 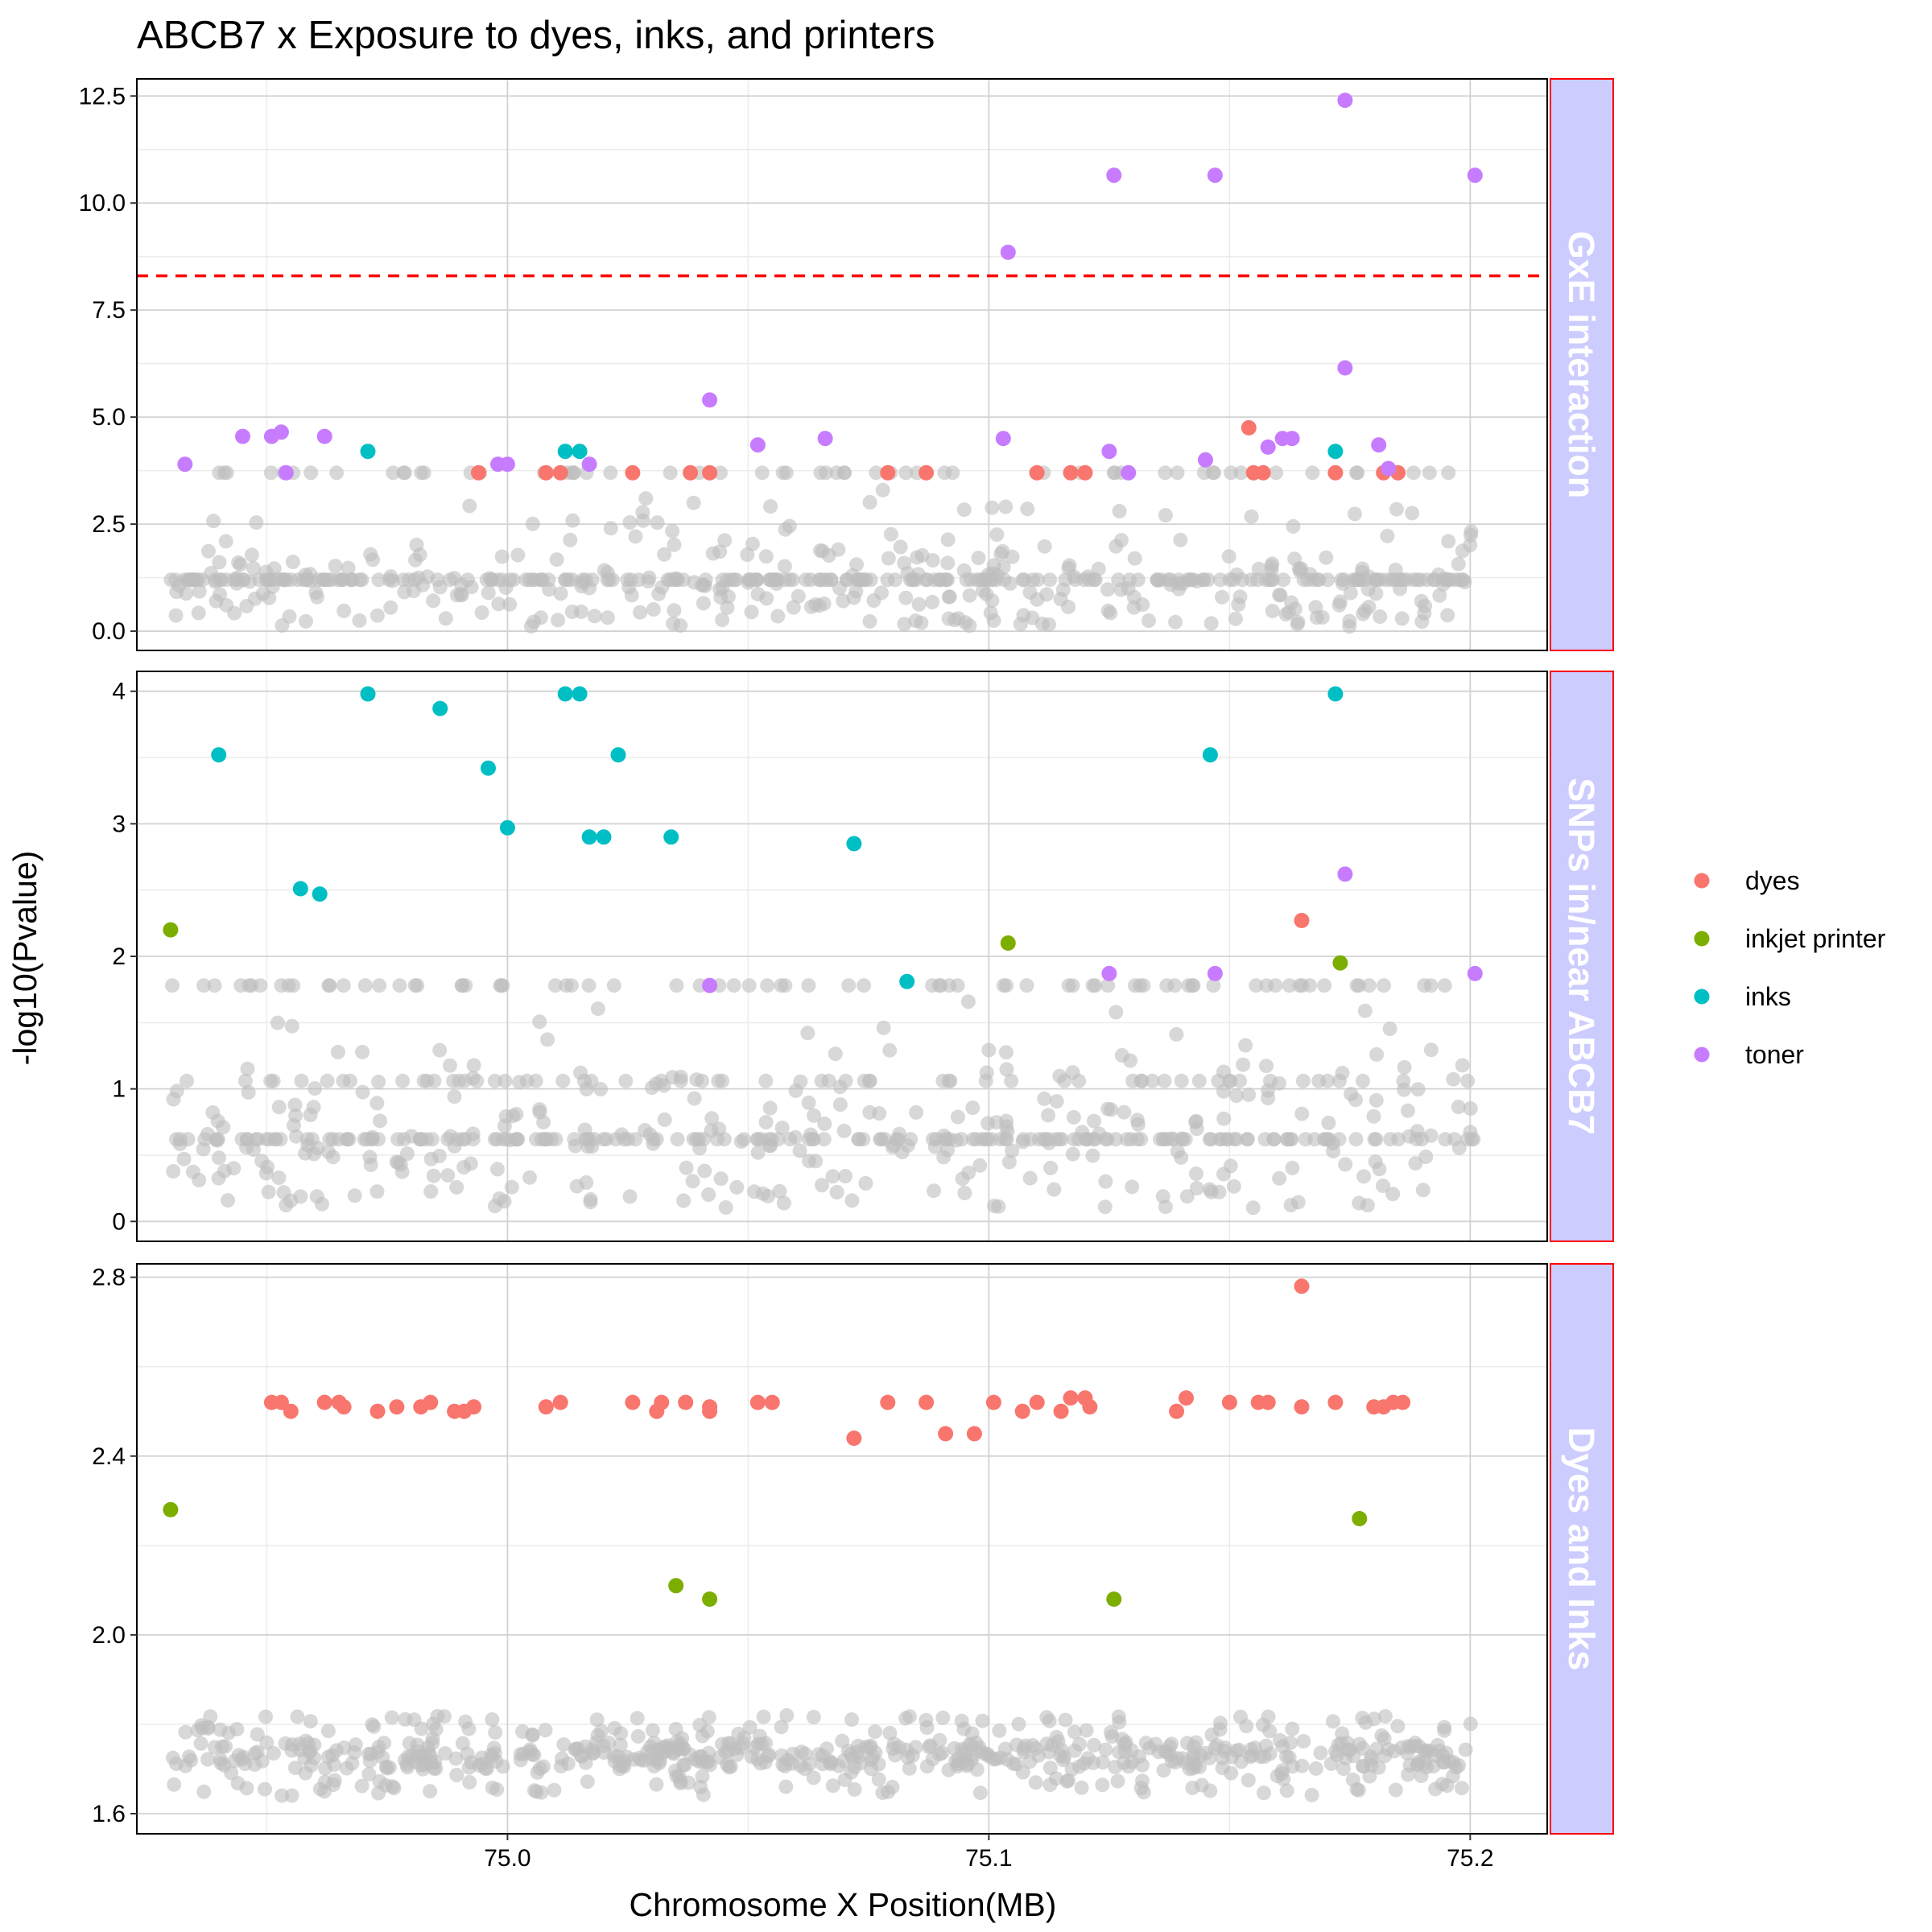 I want to click on y-tick-label: 4, so click(x=119, y=692).